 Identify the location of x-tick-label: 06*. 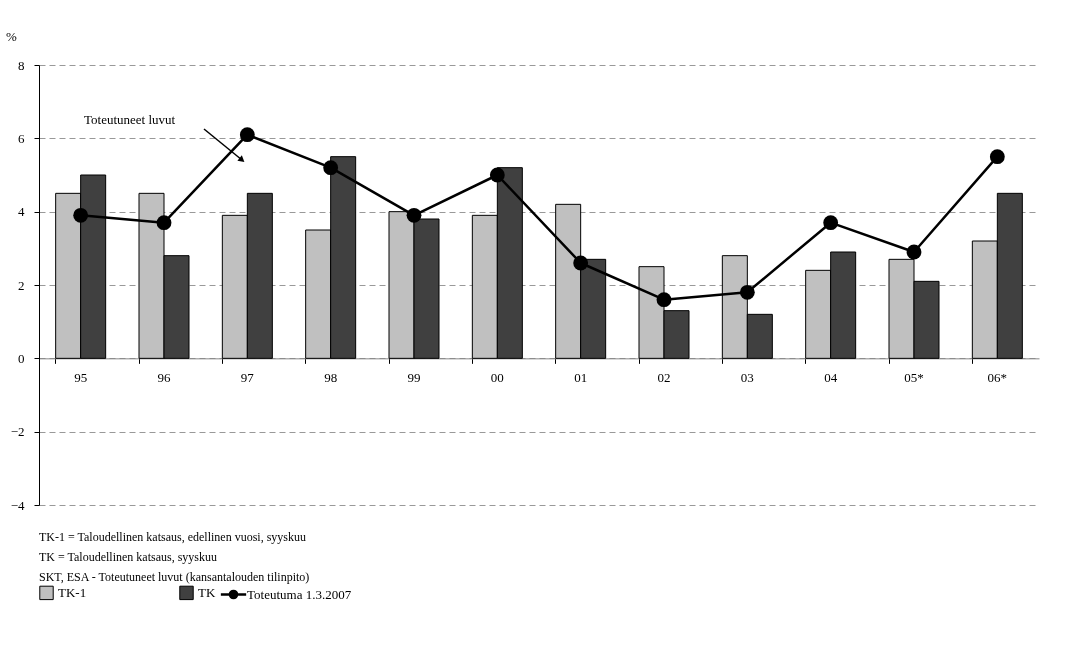
(997, 377).